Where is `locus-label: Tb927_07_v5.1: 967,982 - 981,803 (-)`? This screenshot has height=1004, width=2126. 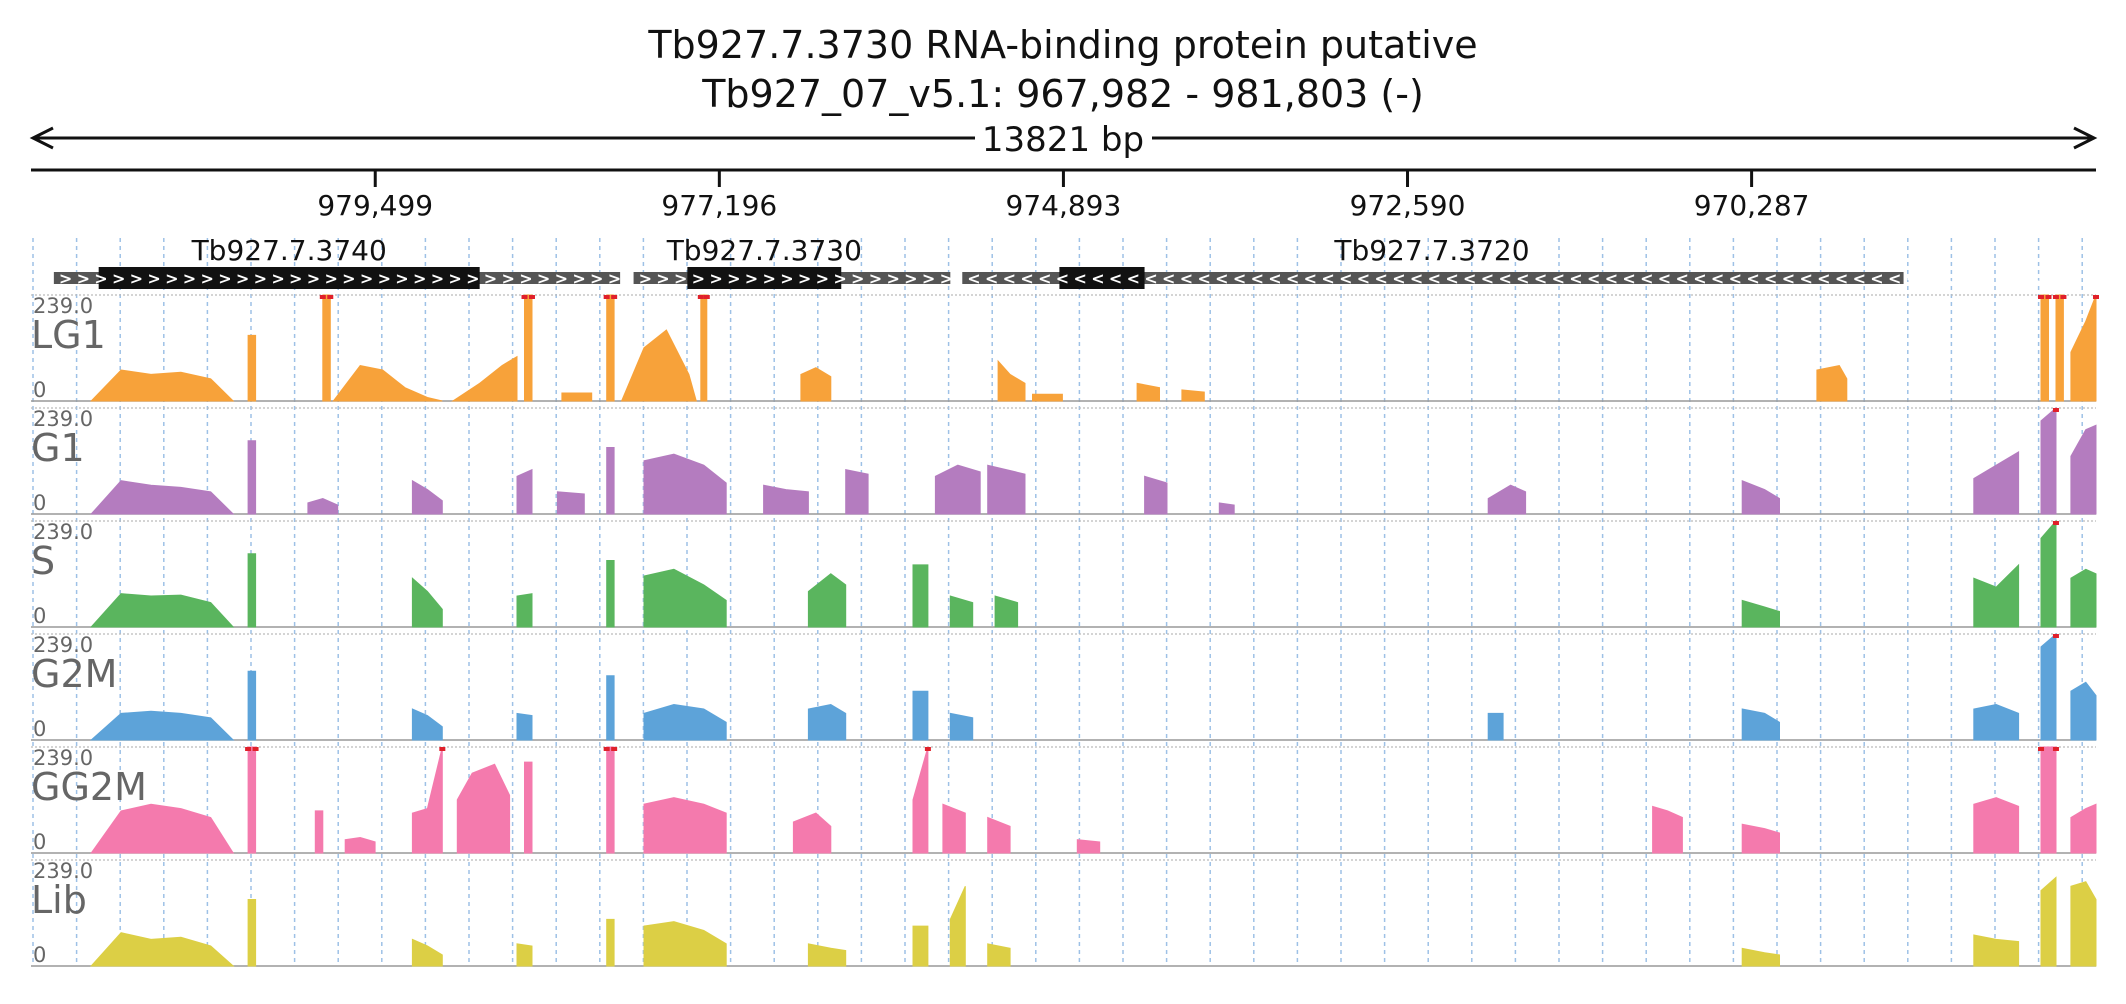 locus-label: Tb927_07_v5.1: 967,982 - 981,803 (-) is located at coordinates (1062, 94).